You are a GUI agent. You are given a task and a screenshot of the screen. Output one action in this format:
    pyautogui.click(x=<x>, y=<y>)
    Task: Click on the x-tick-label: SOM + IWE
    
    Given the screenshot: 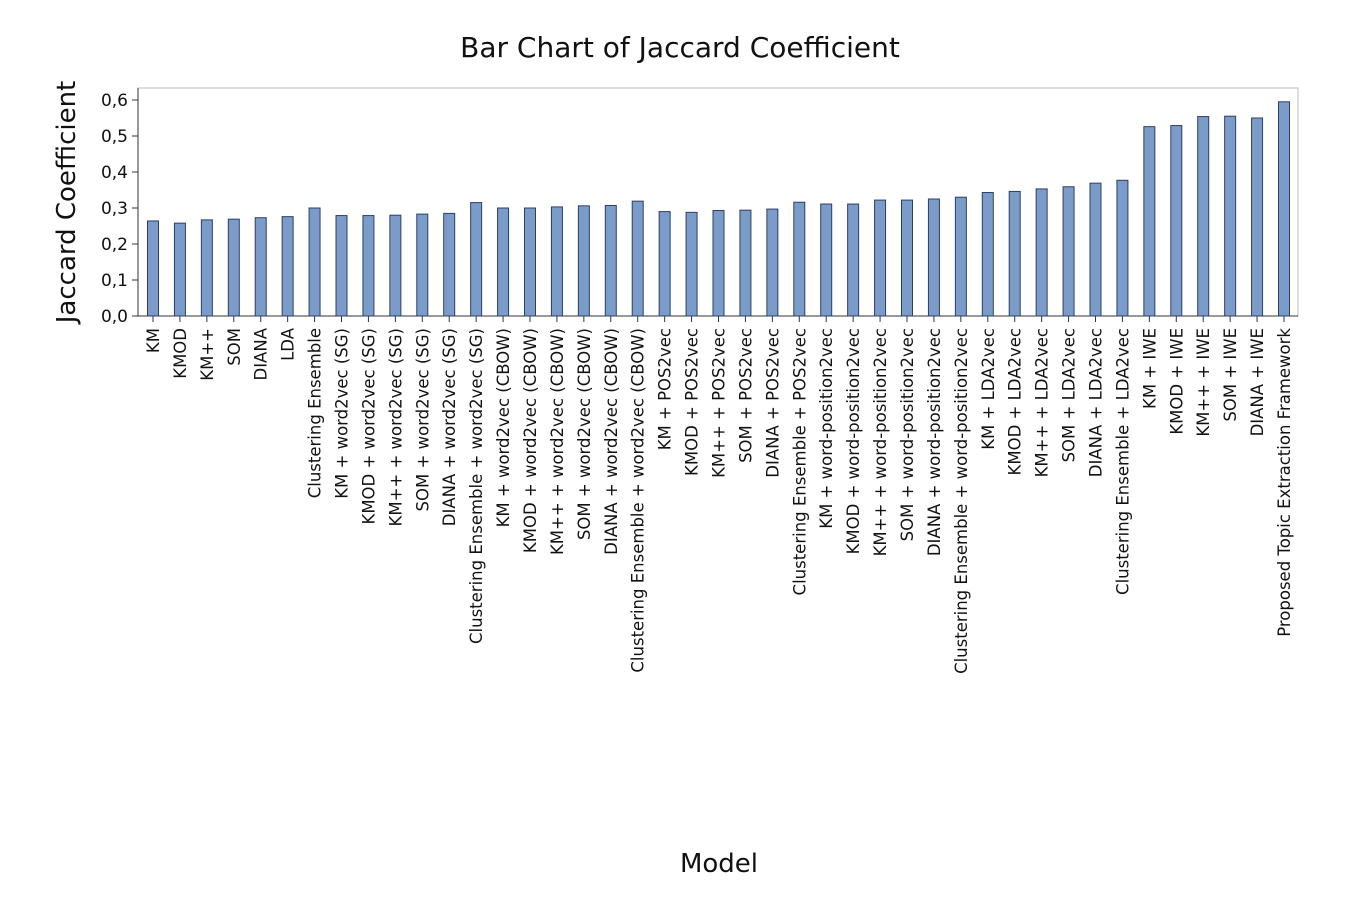 What is the action you would take?
    pyautogui.click(x=1230, y=375)
    